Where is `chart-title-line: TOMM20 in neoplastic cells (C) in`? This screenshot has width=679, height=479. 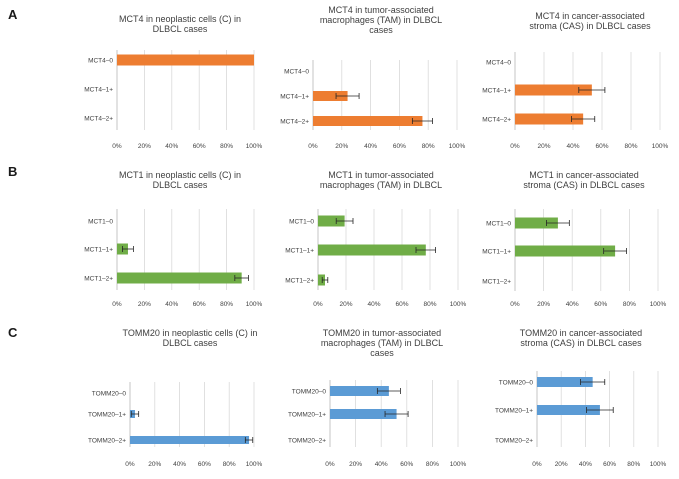
chart-title-line: TOMM20 in neoplastic cells (C) in is located at coordinates (190, 333).